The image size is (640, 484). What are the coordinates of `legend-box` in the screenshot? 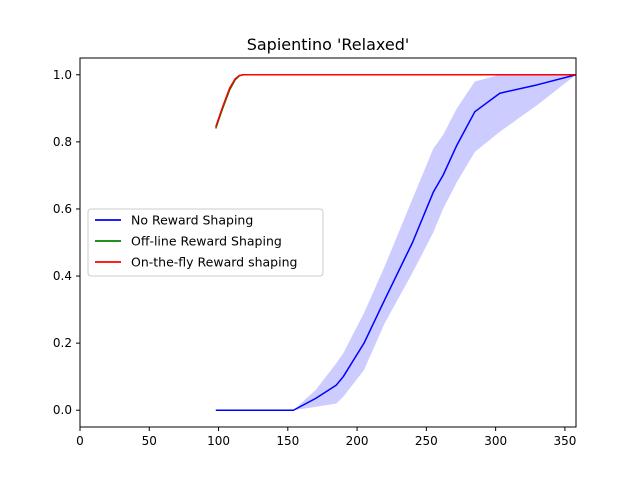 It's located at (205, 242).